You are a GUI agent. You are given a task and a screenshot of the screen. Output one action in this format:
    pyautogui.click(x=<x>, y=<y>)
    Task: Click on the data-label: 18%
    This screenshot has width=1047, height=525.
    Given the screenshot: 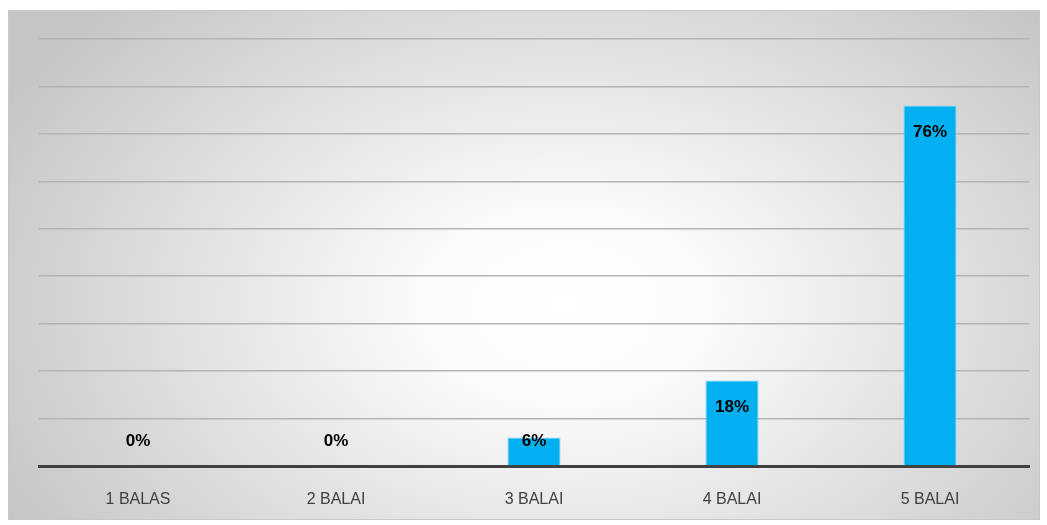 What is the action you would take?
    pyautogui.click(x=732, y=407)
    